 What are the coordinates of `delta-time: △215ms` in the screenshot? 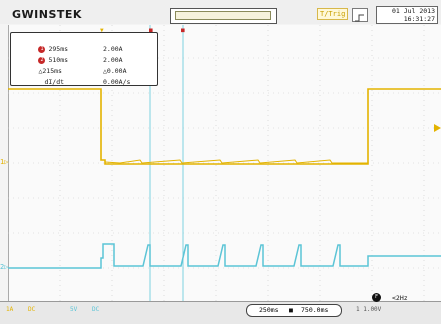 It's located at (50, 71).